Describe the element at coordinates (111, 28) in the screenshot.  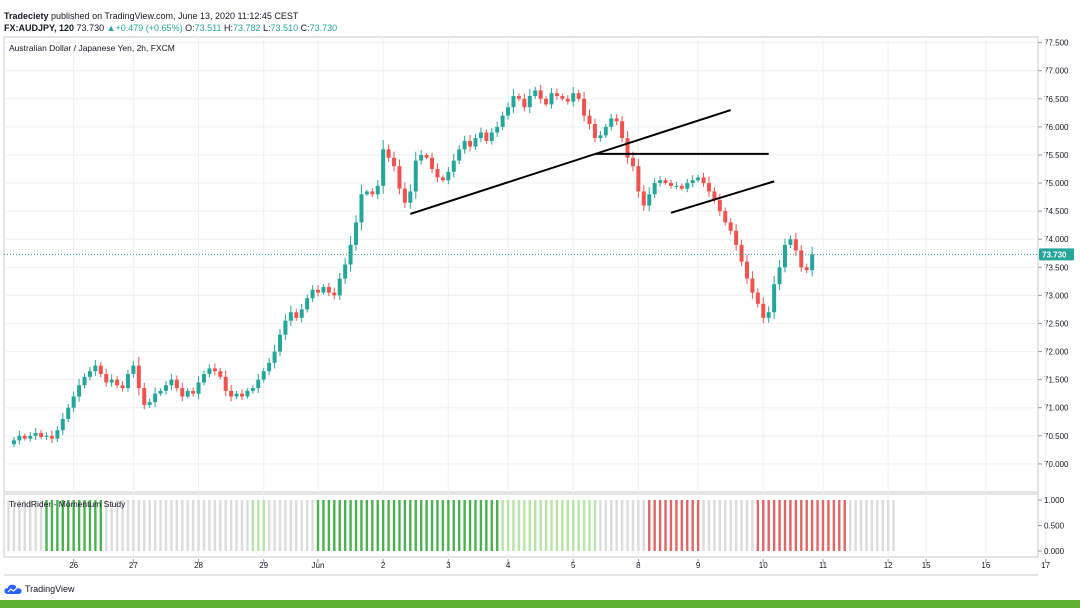
I see `up-arrow-icon: ▲` at that location.